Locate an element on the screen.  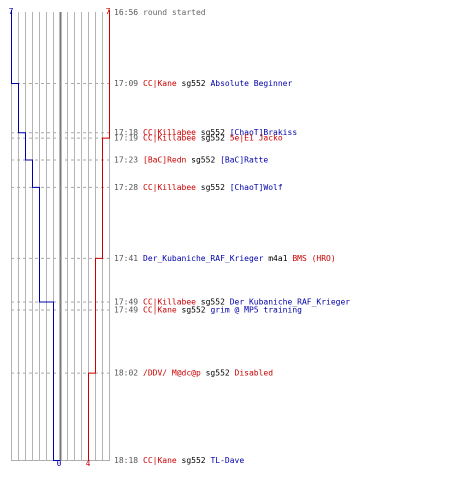
event-victim: TL-Dave is located at coordinates (227, 460).